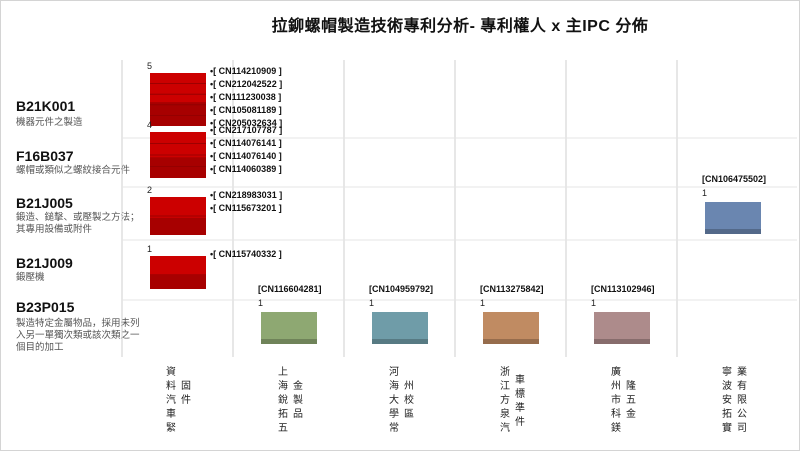  What do you see at coordinates (149, 66) in the screenshot?
I see `cell-count-label: 5` at bounding box center [149, 66].